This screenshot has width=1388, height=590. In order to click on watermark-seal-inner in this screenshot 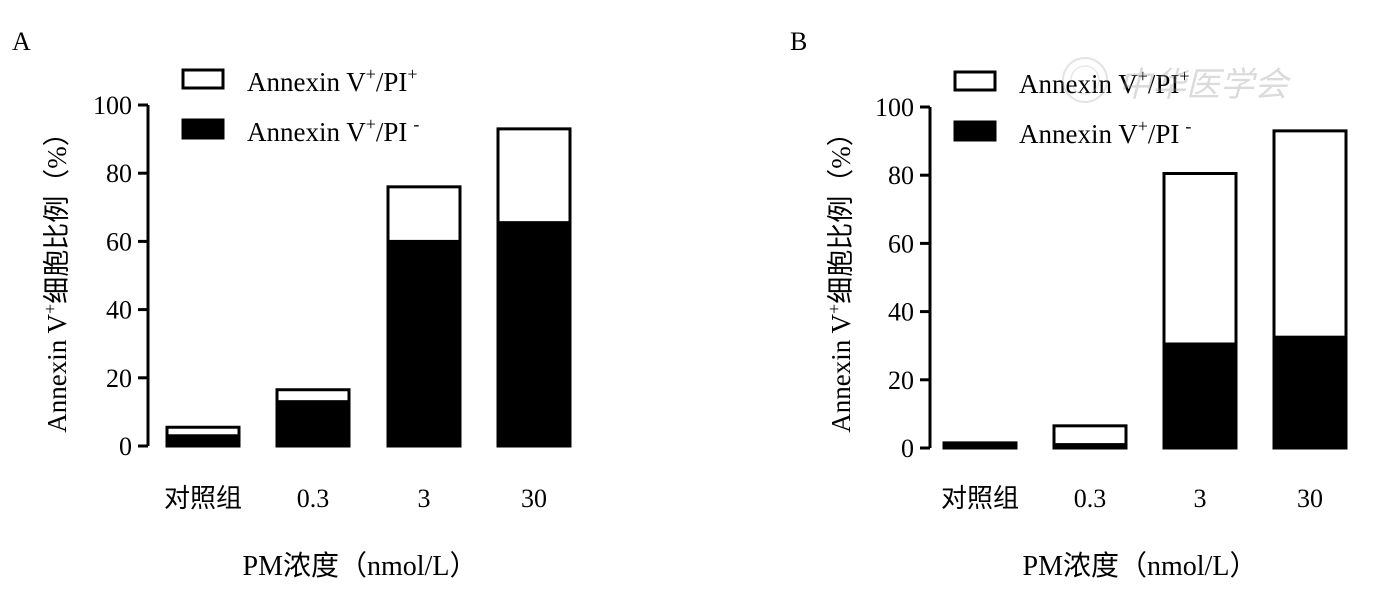, I will do `click(1085, 80)`.